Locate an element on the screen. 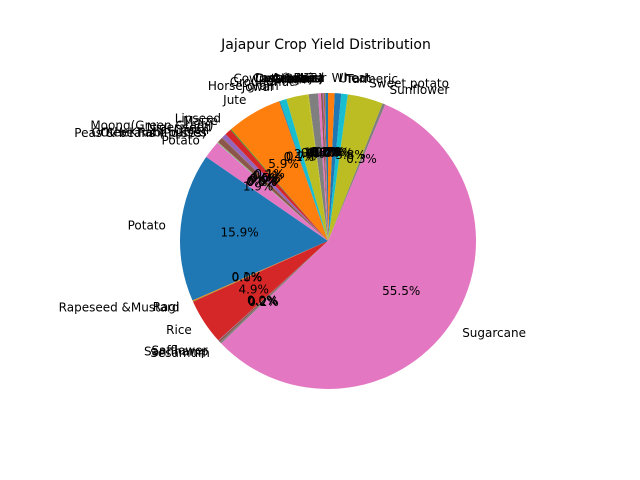 The image size is (640, 480). slice-label-peas-beans-pulses-20: Peas & beans (Pulses) is located at coordinates (140, 133).